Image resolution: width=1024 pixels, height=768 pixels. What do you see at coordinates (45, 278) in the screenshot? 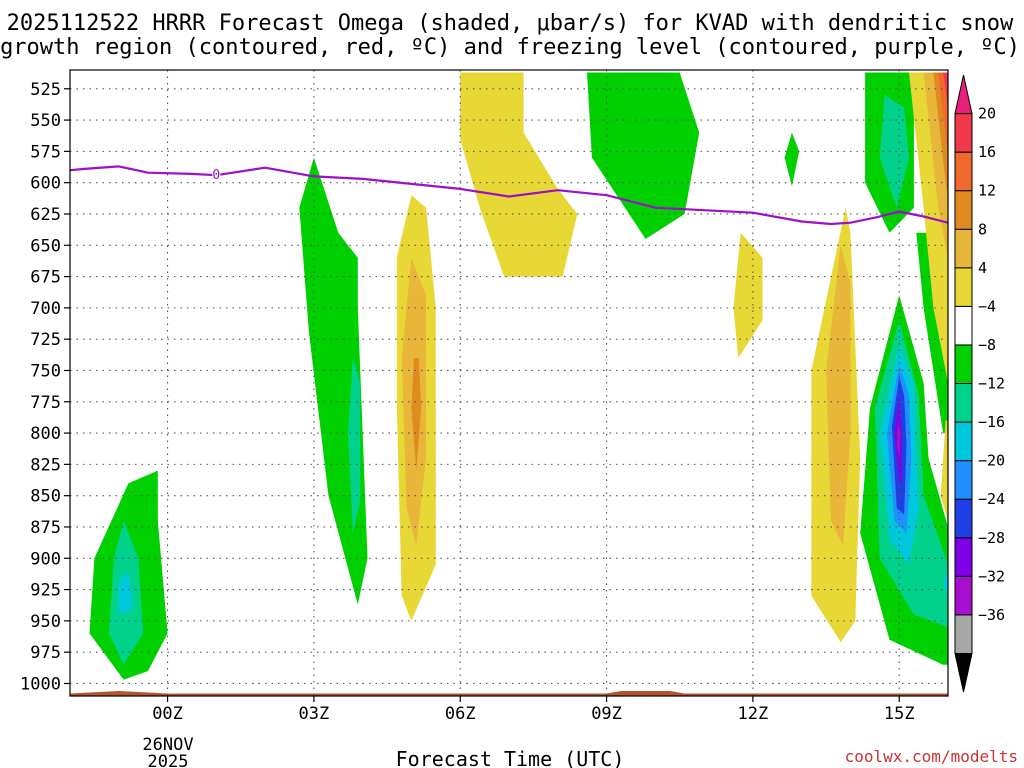
I see `y-tick-label-675: 675` at bounding box center [45, 278].